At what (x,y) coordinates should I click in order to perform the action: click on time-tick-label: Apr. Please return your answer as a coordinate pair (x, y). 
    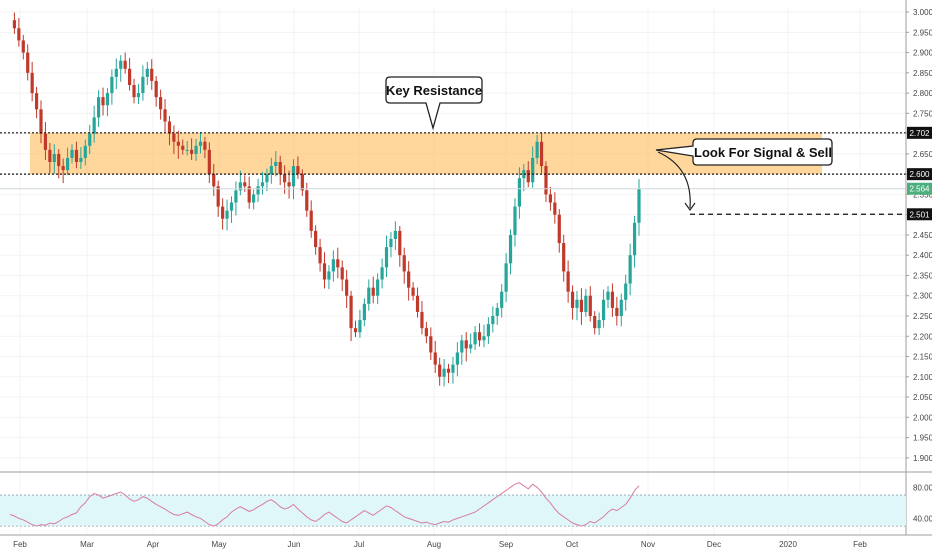
    Looking at the image, I should click on (153, 544).